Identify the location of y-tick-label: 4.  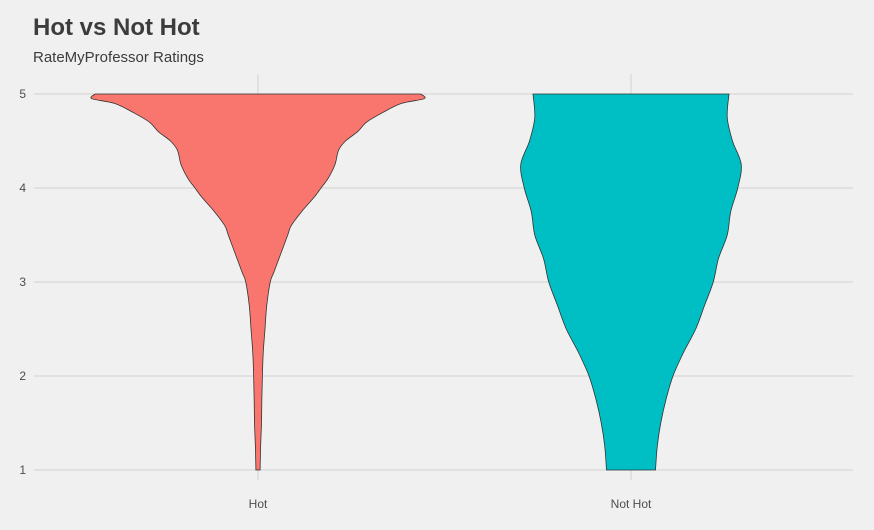
(22, 188).